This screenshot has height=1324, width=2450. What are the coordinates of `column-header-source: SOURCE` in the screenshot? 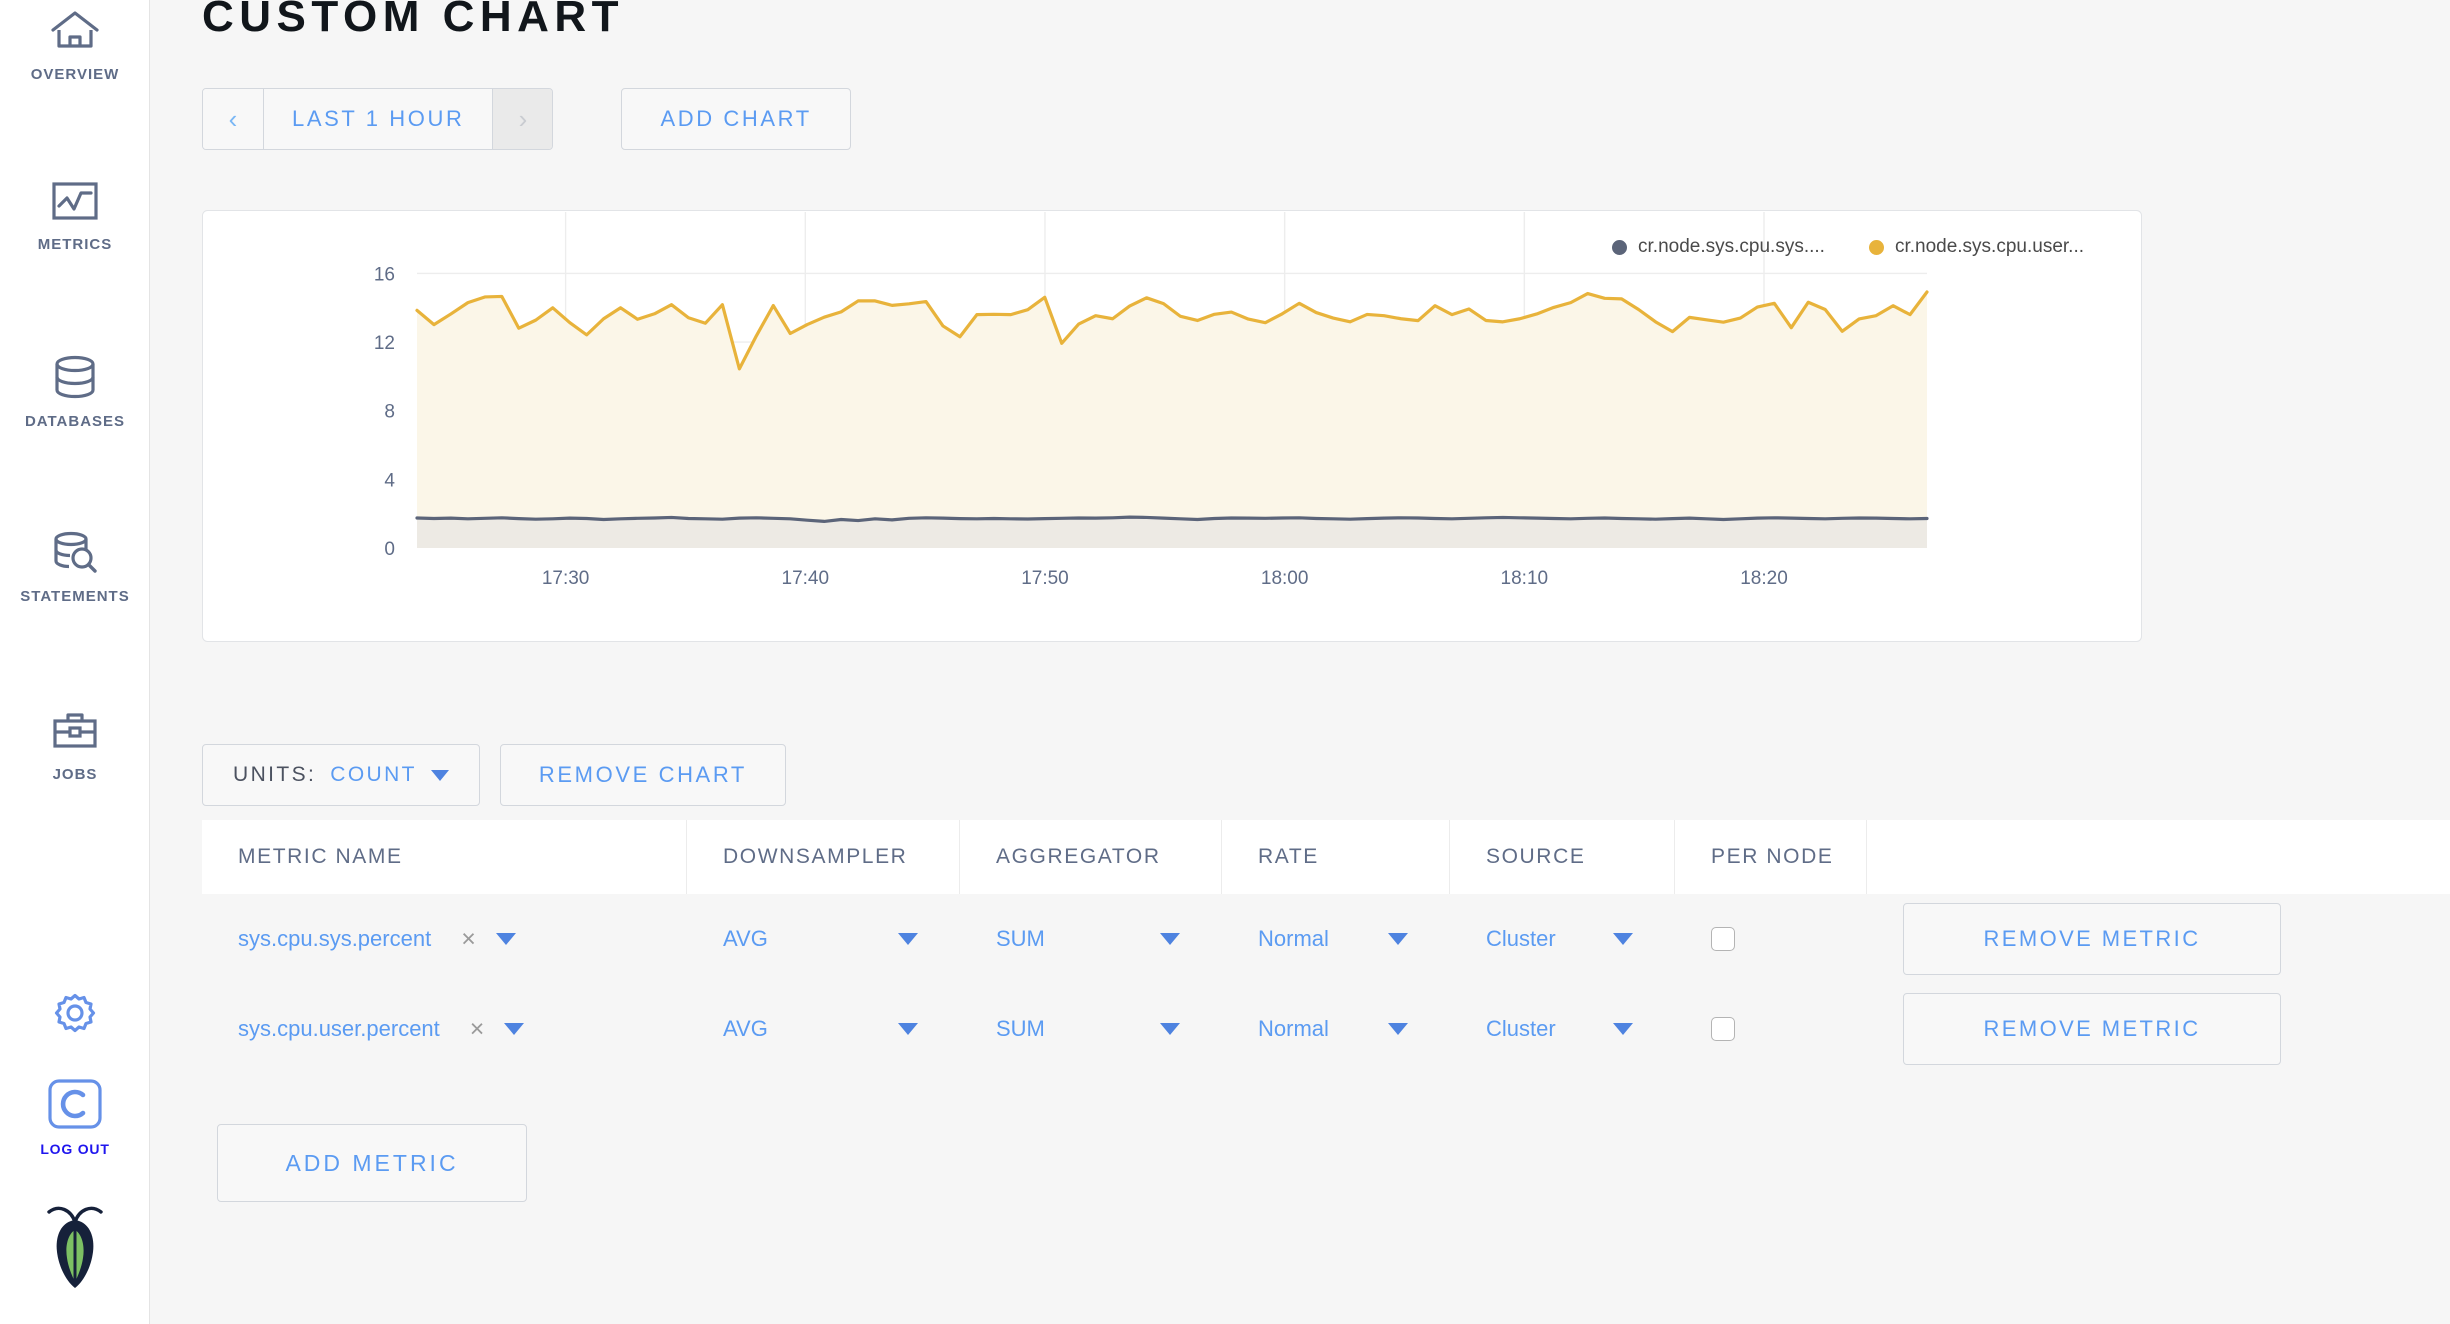 It's located at (1562, 857).